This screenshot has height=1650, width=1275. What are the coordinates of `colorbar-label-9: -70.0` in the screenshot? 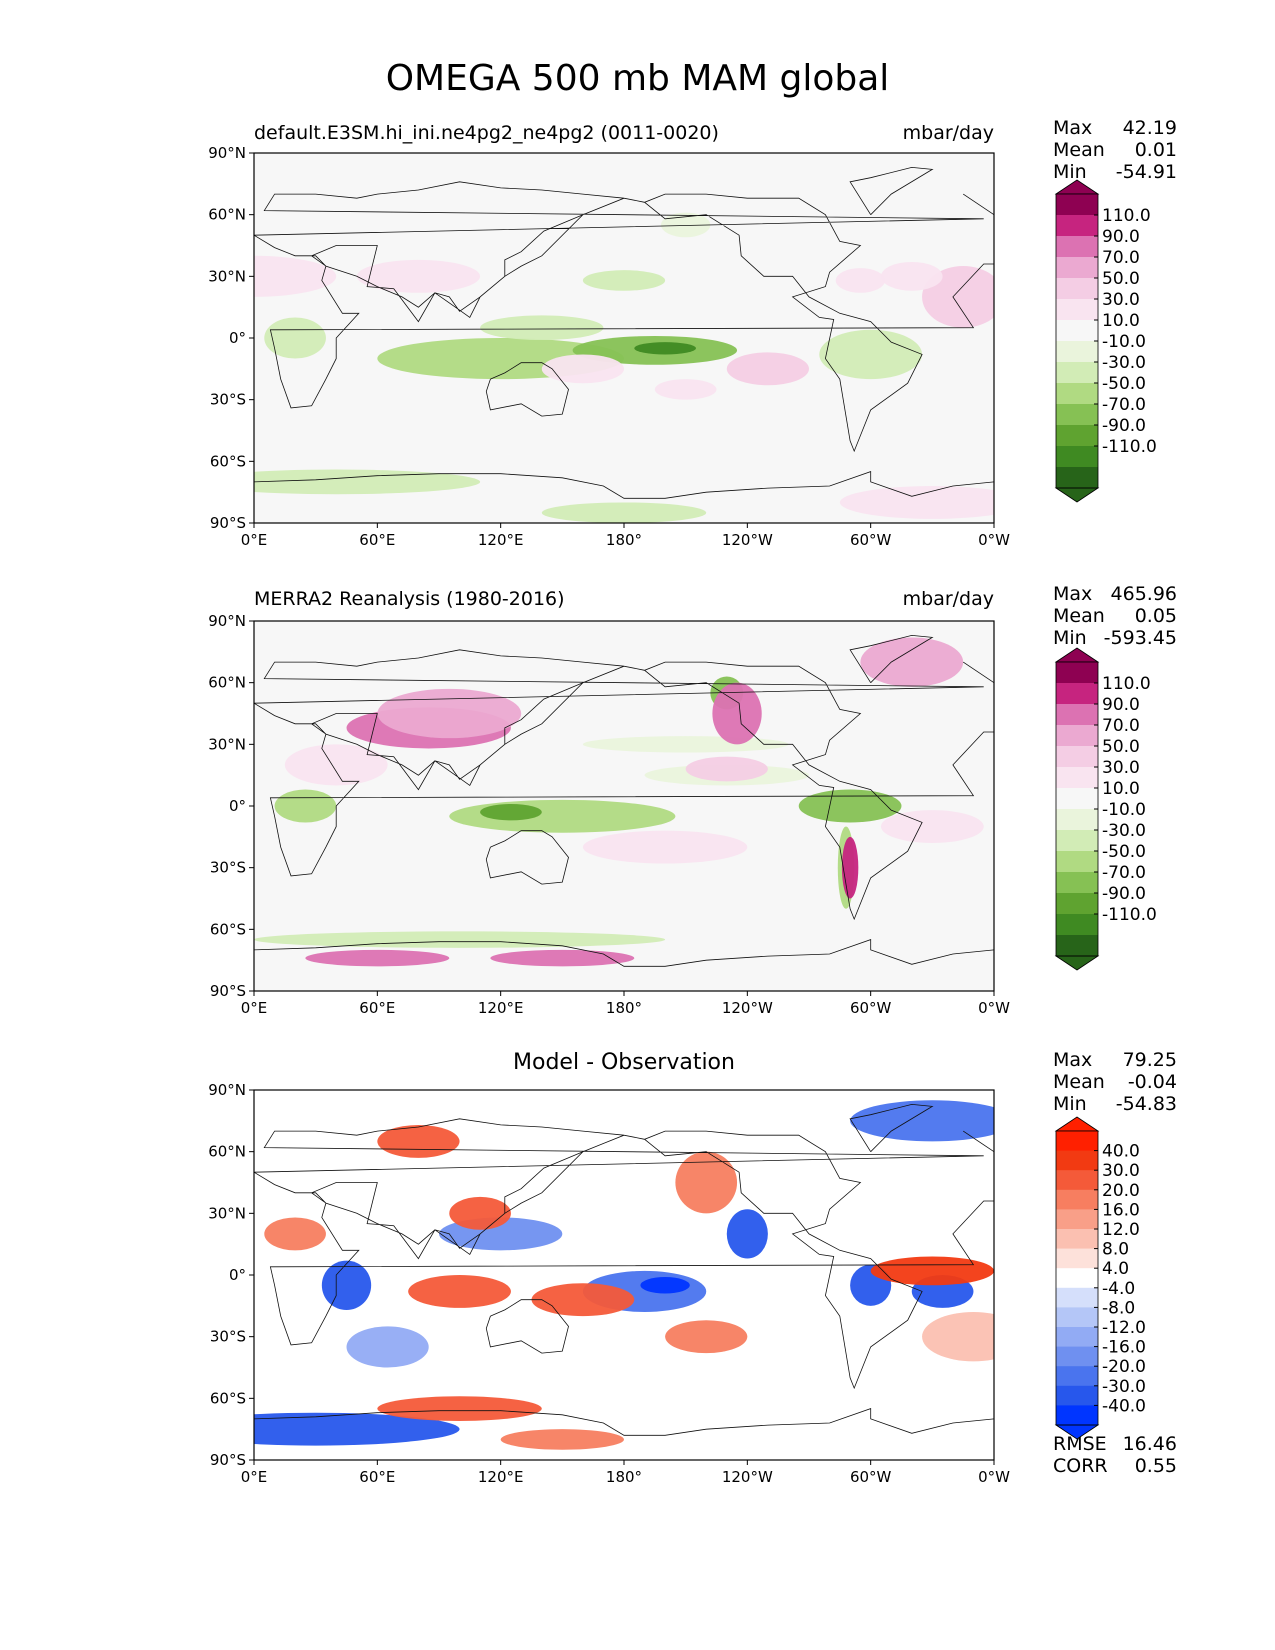 It's located at (1124, 873).